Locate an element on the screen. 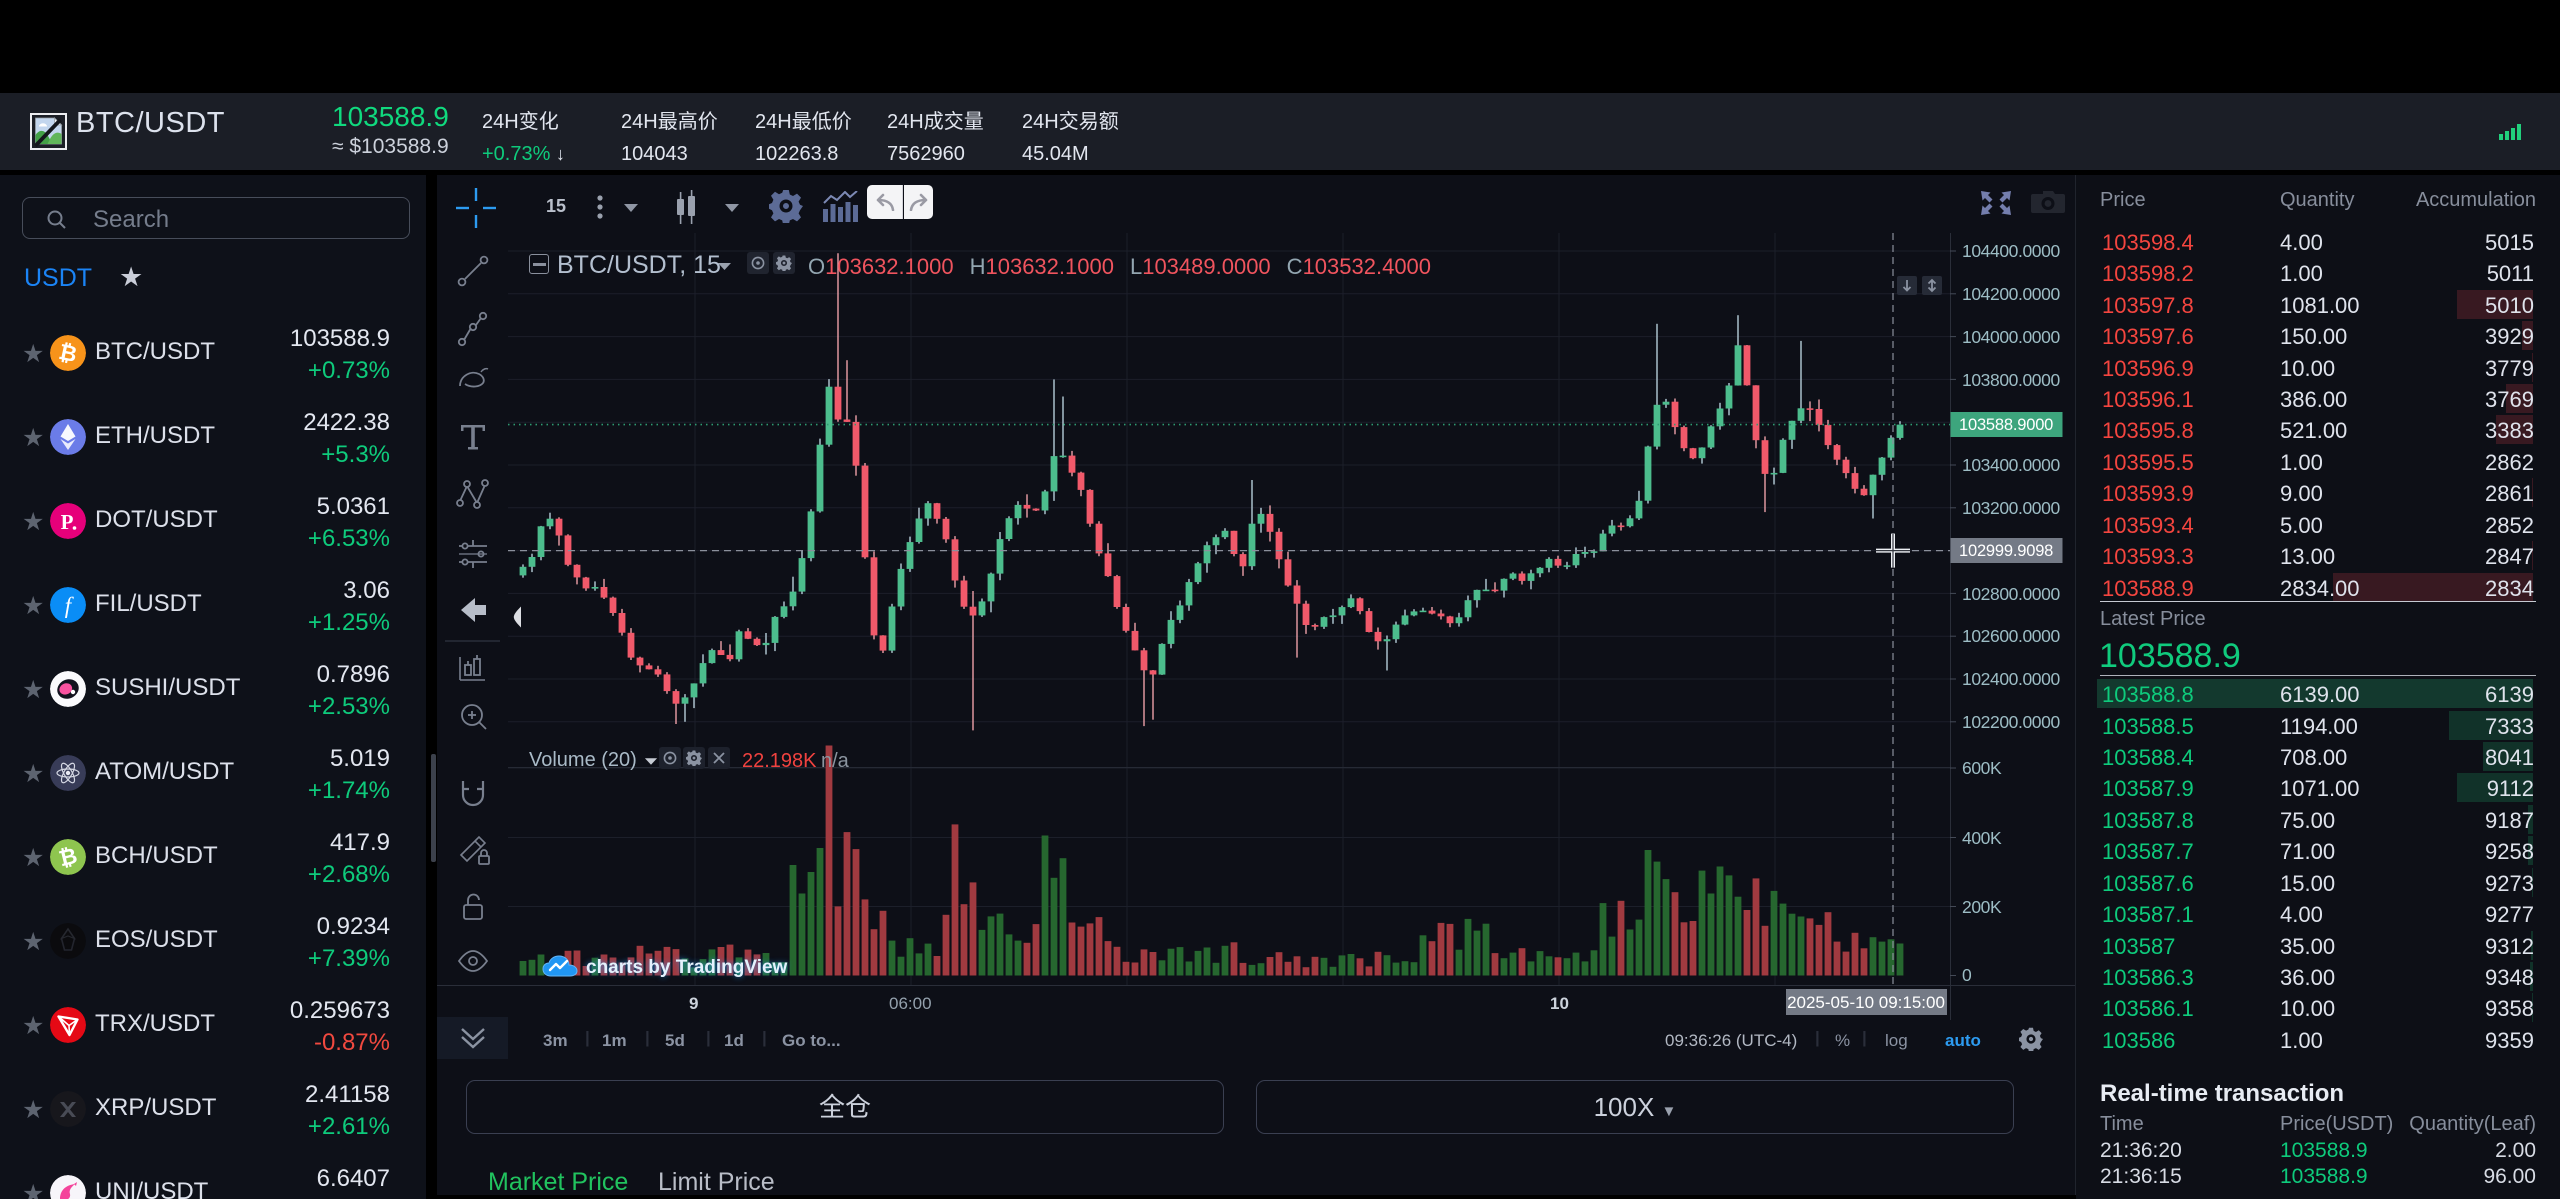 The width and height of the screenshot is (2560, 1199). svg-text: 104200.0000 is located at coordinates (2011, 294).